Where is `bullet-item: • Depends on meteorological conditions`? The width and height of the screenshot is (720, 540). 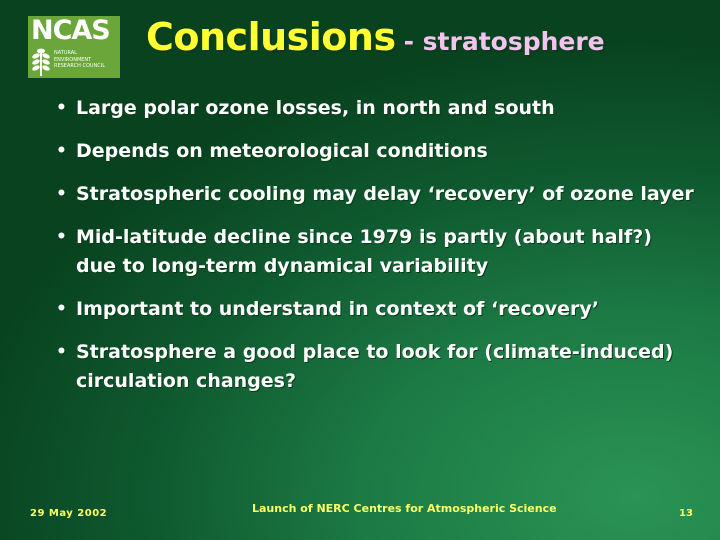 bullet-item: • Depends on meteorological conditions is located at coordinates (376, 151).